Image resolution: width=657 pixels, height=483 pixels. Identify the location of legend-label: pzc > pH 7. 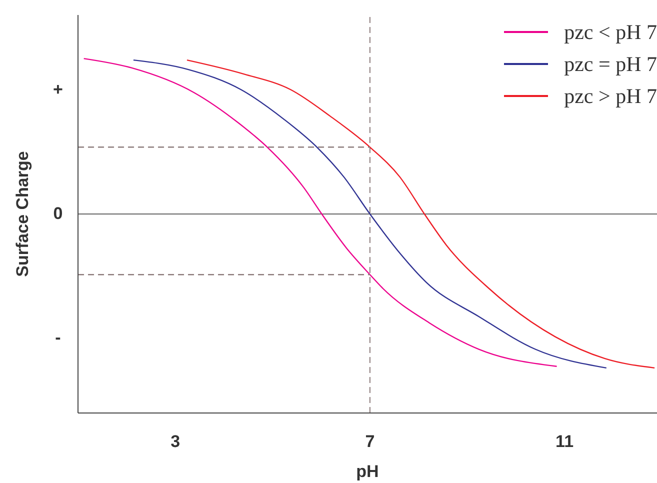
(610, 96).